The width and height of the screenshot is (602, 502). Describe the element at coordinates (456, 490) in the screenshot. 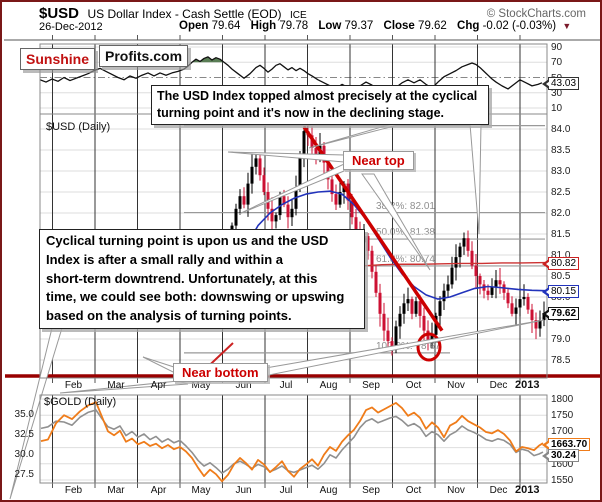

I see `month-label-gold: Nov` at that location.